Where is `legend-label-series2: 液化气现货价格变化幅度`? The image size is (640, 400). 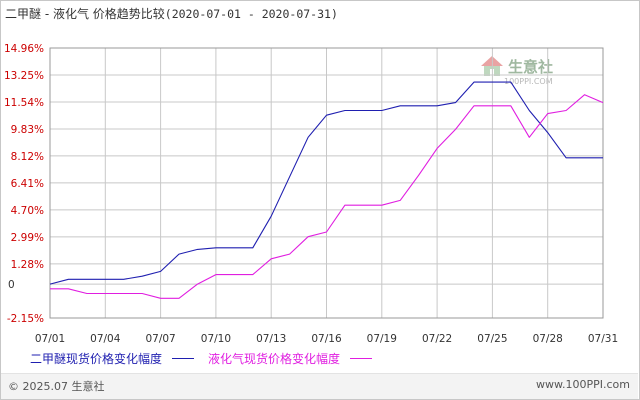 legend-label-series2: 液化气现货价格变化幅度 is located at coordinates (274, 359).